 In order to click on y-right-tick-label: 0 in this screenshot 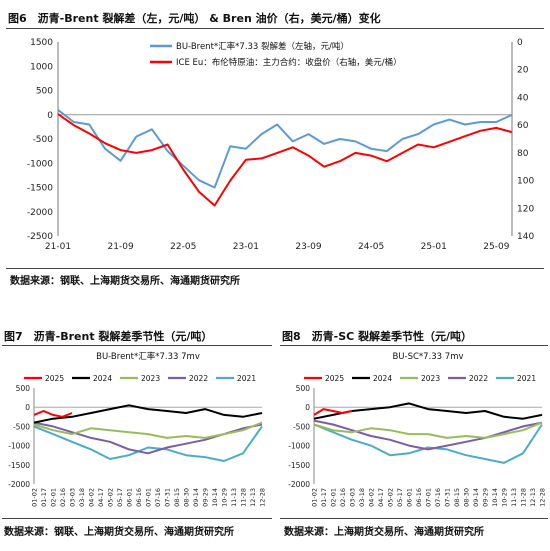, I will do `click(520, 43)`.